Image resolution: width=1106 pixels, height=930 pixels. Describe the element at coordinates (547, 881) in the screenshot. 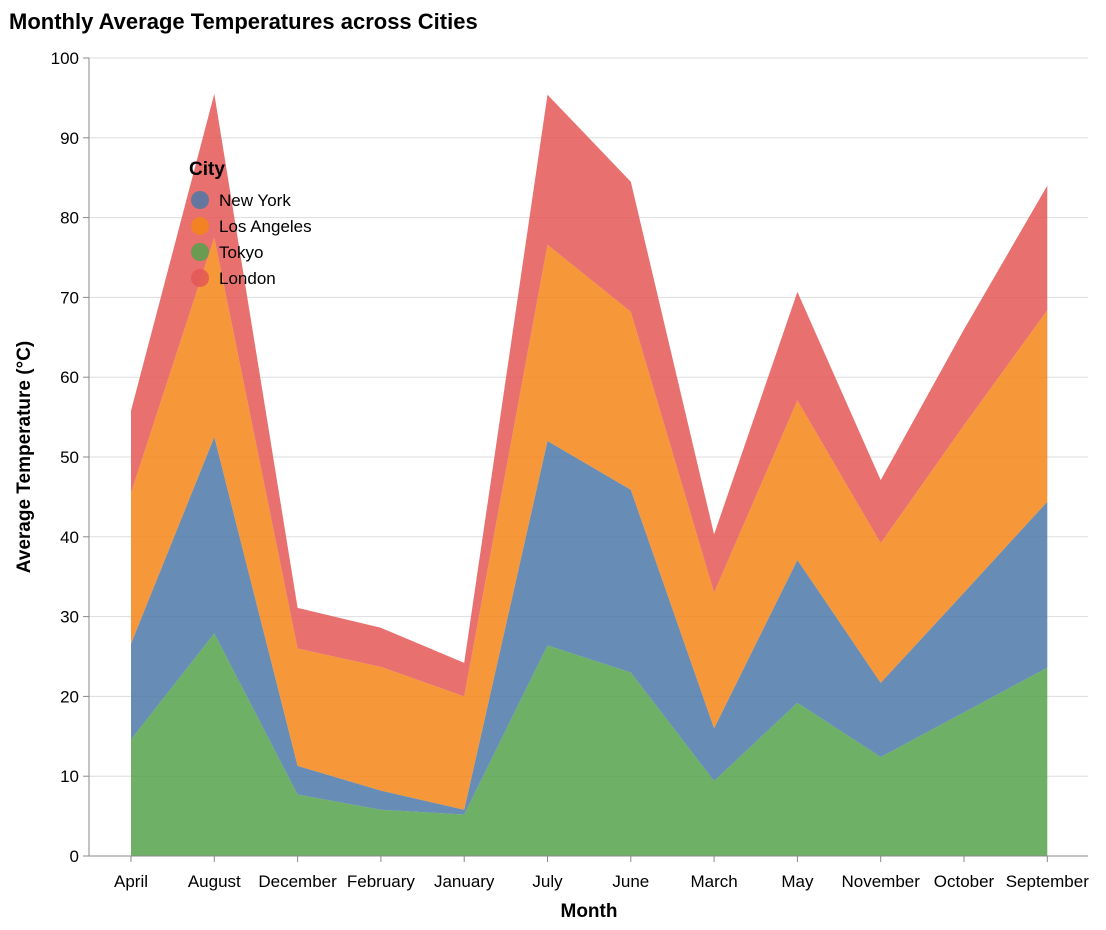

I see `x-tick-label: July` at that location.